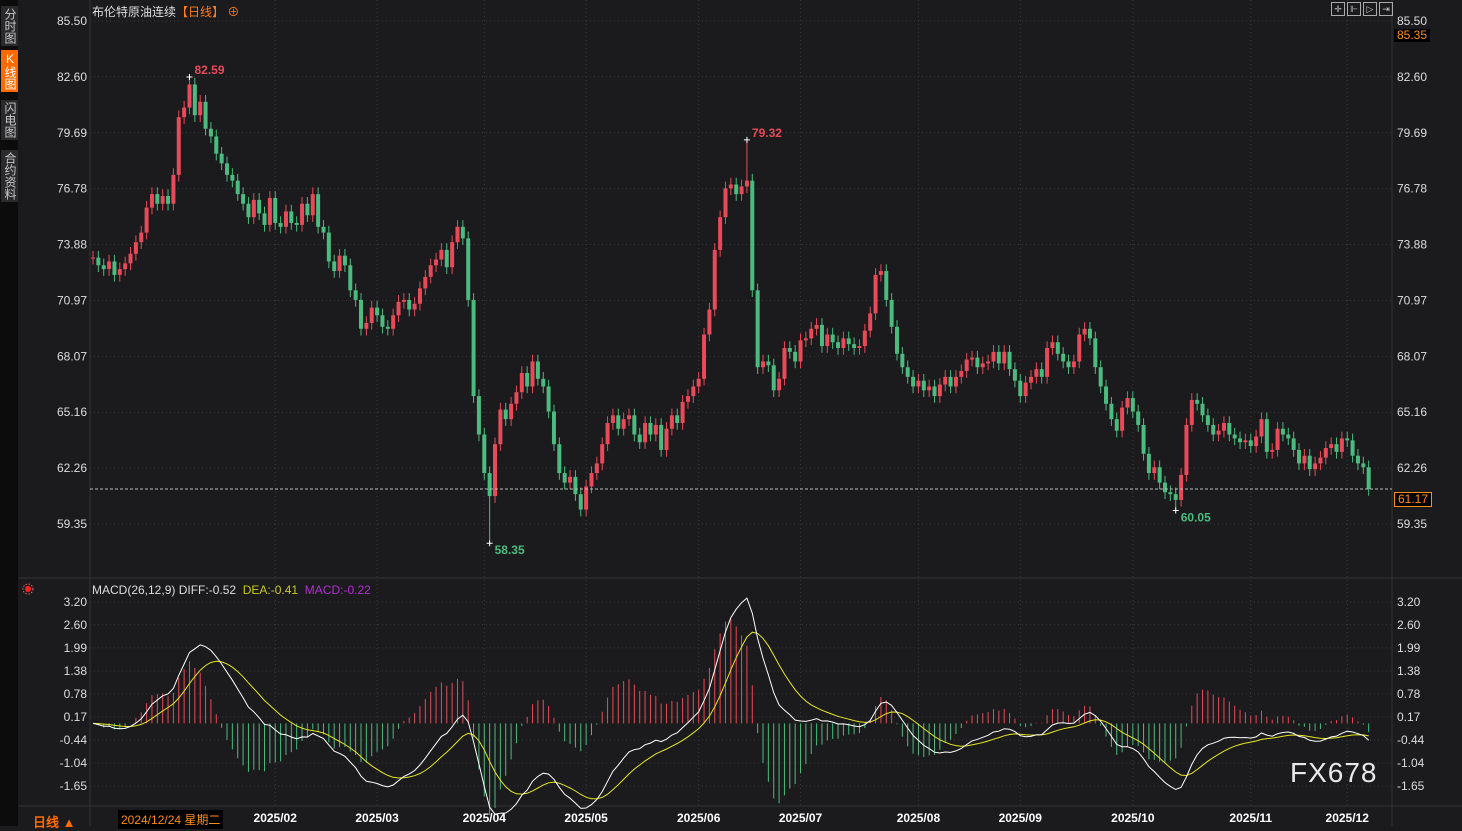 This screenshot has height=831, width=1462. What do you see at coordinates (1370, 9) in the screenshot?
I see `play-icon: ▷` at bounding box center [1370, 9].